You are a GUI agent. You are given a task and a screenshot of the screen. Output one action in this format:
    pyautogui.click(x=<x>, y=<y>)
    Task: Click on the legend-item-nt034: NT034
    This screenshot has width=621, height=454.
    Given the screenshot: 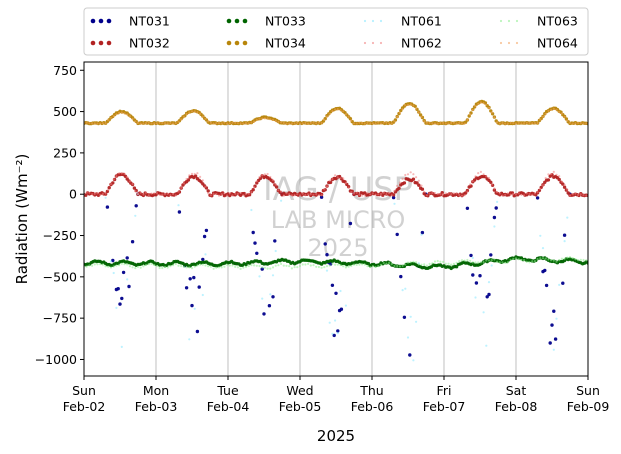 What is the action you would take?
    pyautogui.click(x=266, y=43)
    